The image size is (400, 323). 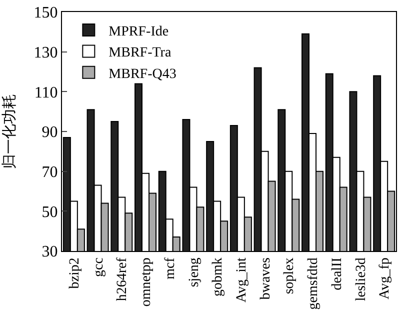 What do you see at coordinates (74, 273) in the screenshot?
I see `x-tick-label: bzip2` at bounding box center [74, 273].